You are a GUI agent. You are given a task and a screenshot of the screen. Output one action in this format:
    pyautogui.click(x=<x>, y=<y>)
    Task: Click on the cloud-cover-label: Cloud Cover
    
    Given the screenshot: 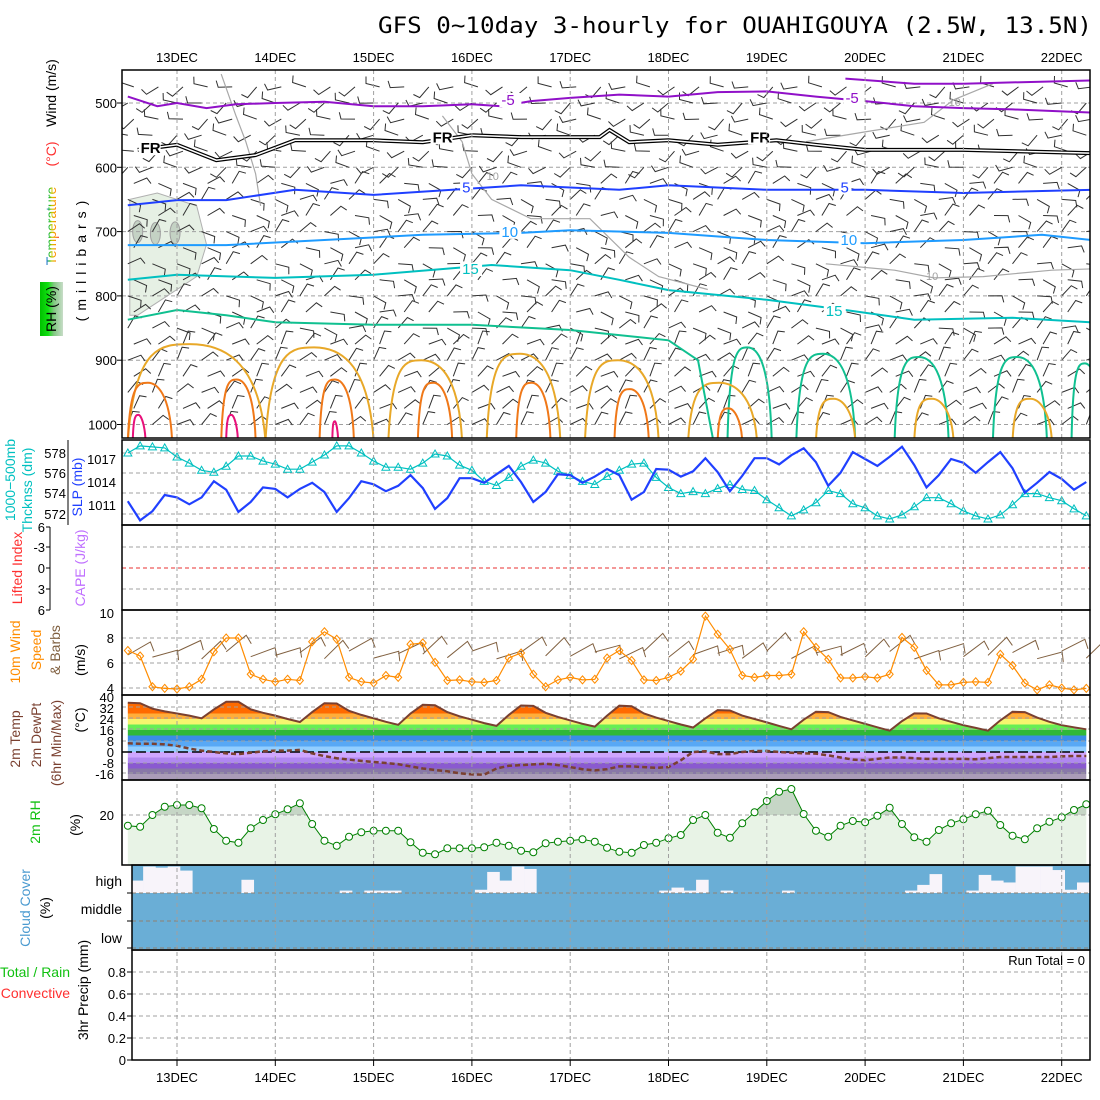 What is the action you would take?
    pyautogui.click(x=25, y=908)
    